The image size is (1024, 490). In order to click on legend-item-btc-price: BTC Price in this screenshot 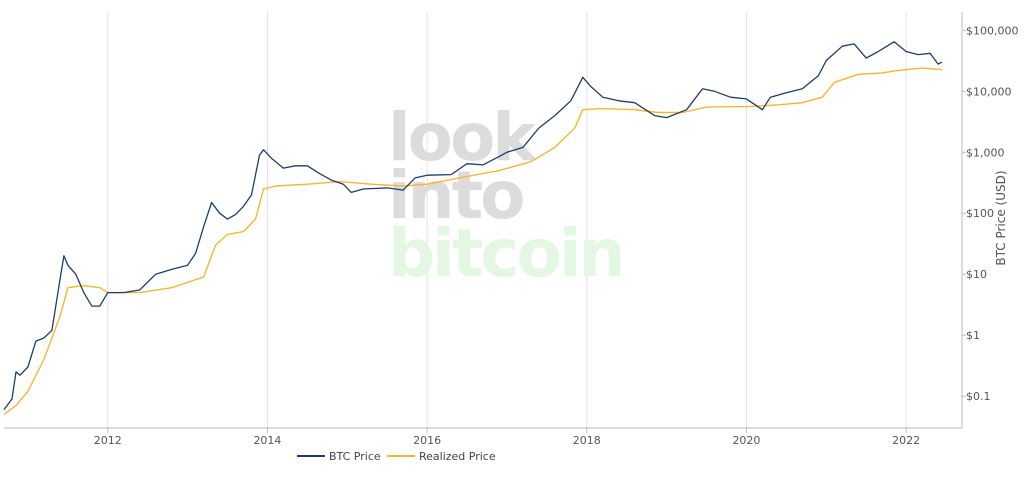, I will do `click(339, 456)`.